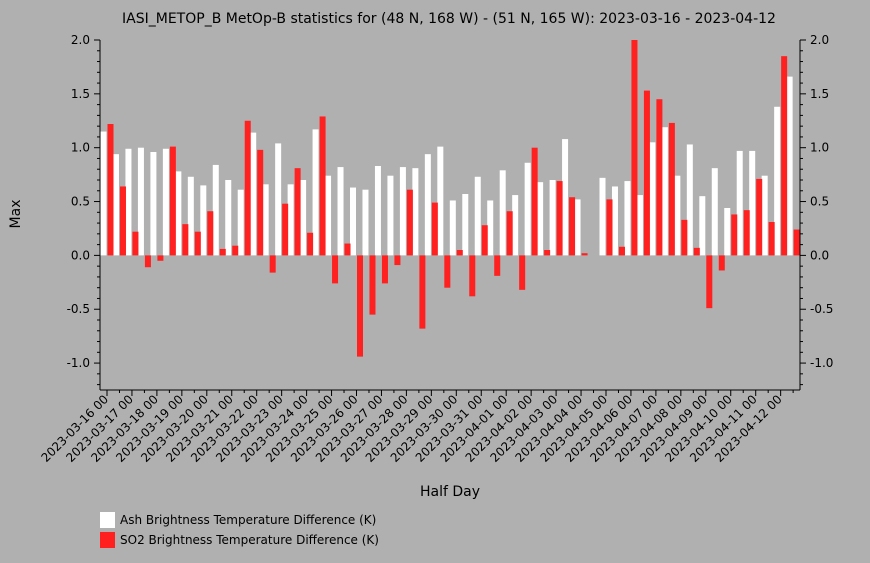 The width and height of the screenshot is (870, 563). What do you see at coordinates (80, 94) in the screenshot?
I see `y-tick-label-left: 1.5` at bounding box center [80, 94].